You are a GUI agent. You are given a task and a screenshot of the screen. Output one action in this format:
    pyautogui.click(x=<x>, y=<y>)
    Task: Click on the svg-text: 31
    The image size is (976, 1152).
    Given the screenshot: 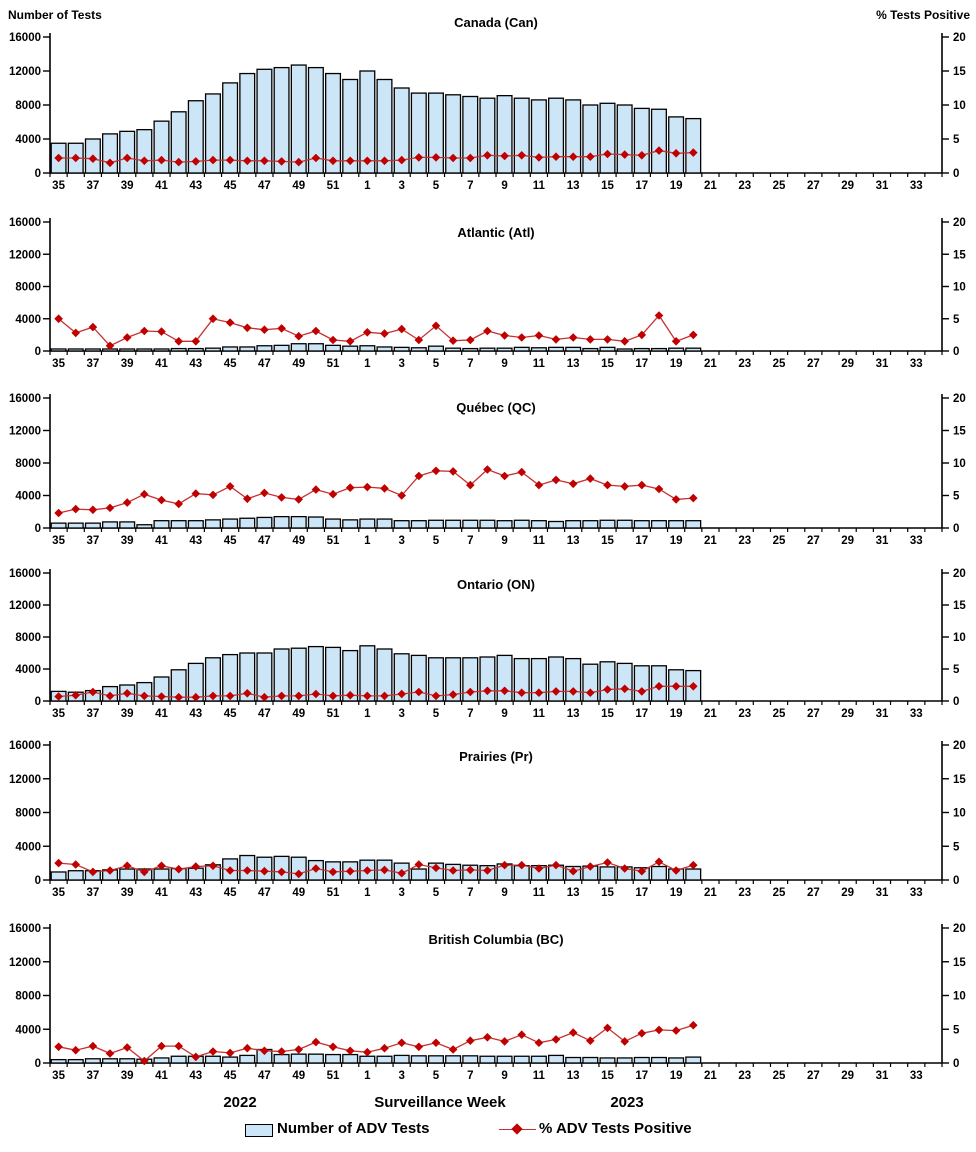 What is the action you would take?
    pyautogui.click(x=882, y=1076)
    